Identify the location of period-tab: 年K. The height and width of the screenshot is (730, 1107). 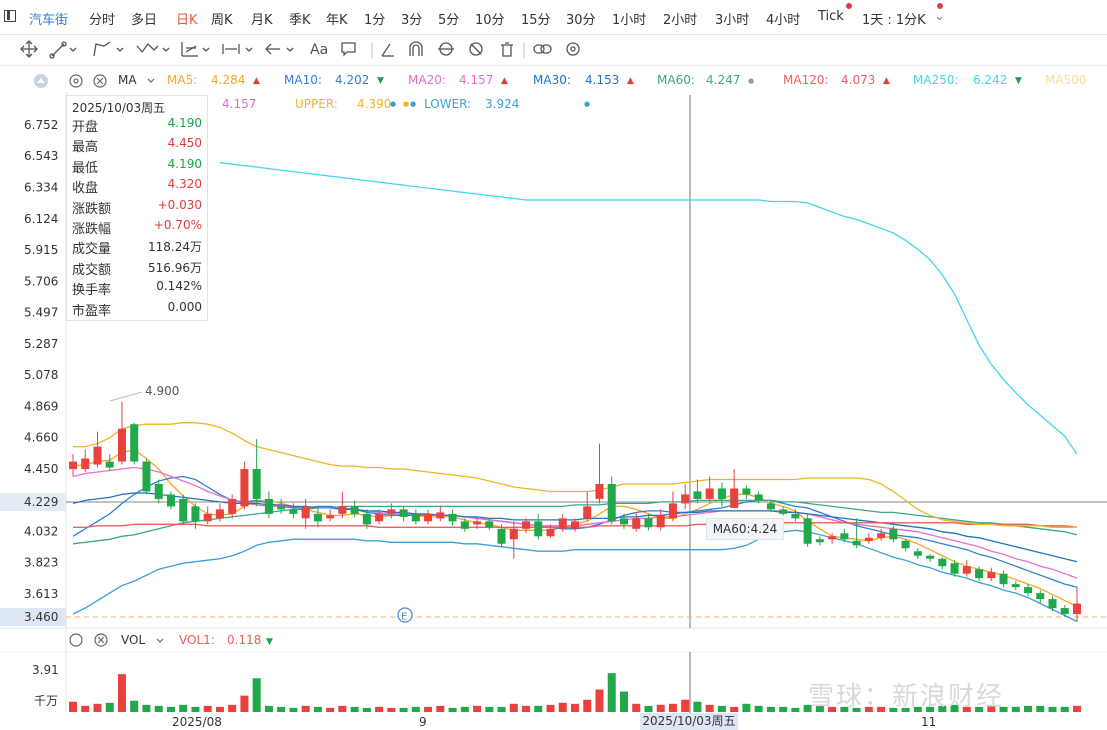
(337, 20).